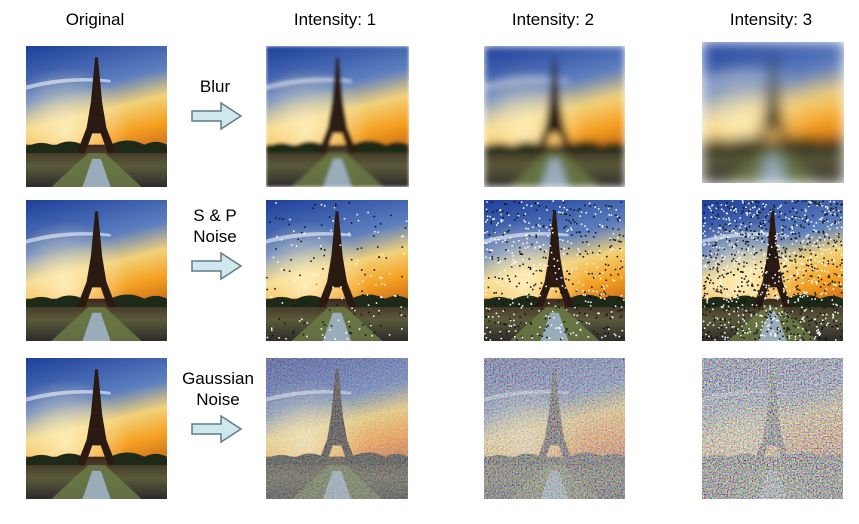 The width and height of the screenshot is (859, 524). What do you see at coordinates (335, 19) in the screenshot?
I see `header-intensity-1: Intensity: 1` at bounding box center [335, 19].